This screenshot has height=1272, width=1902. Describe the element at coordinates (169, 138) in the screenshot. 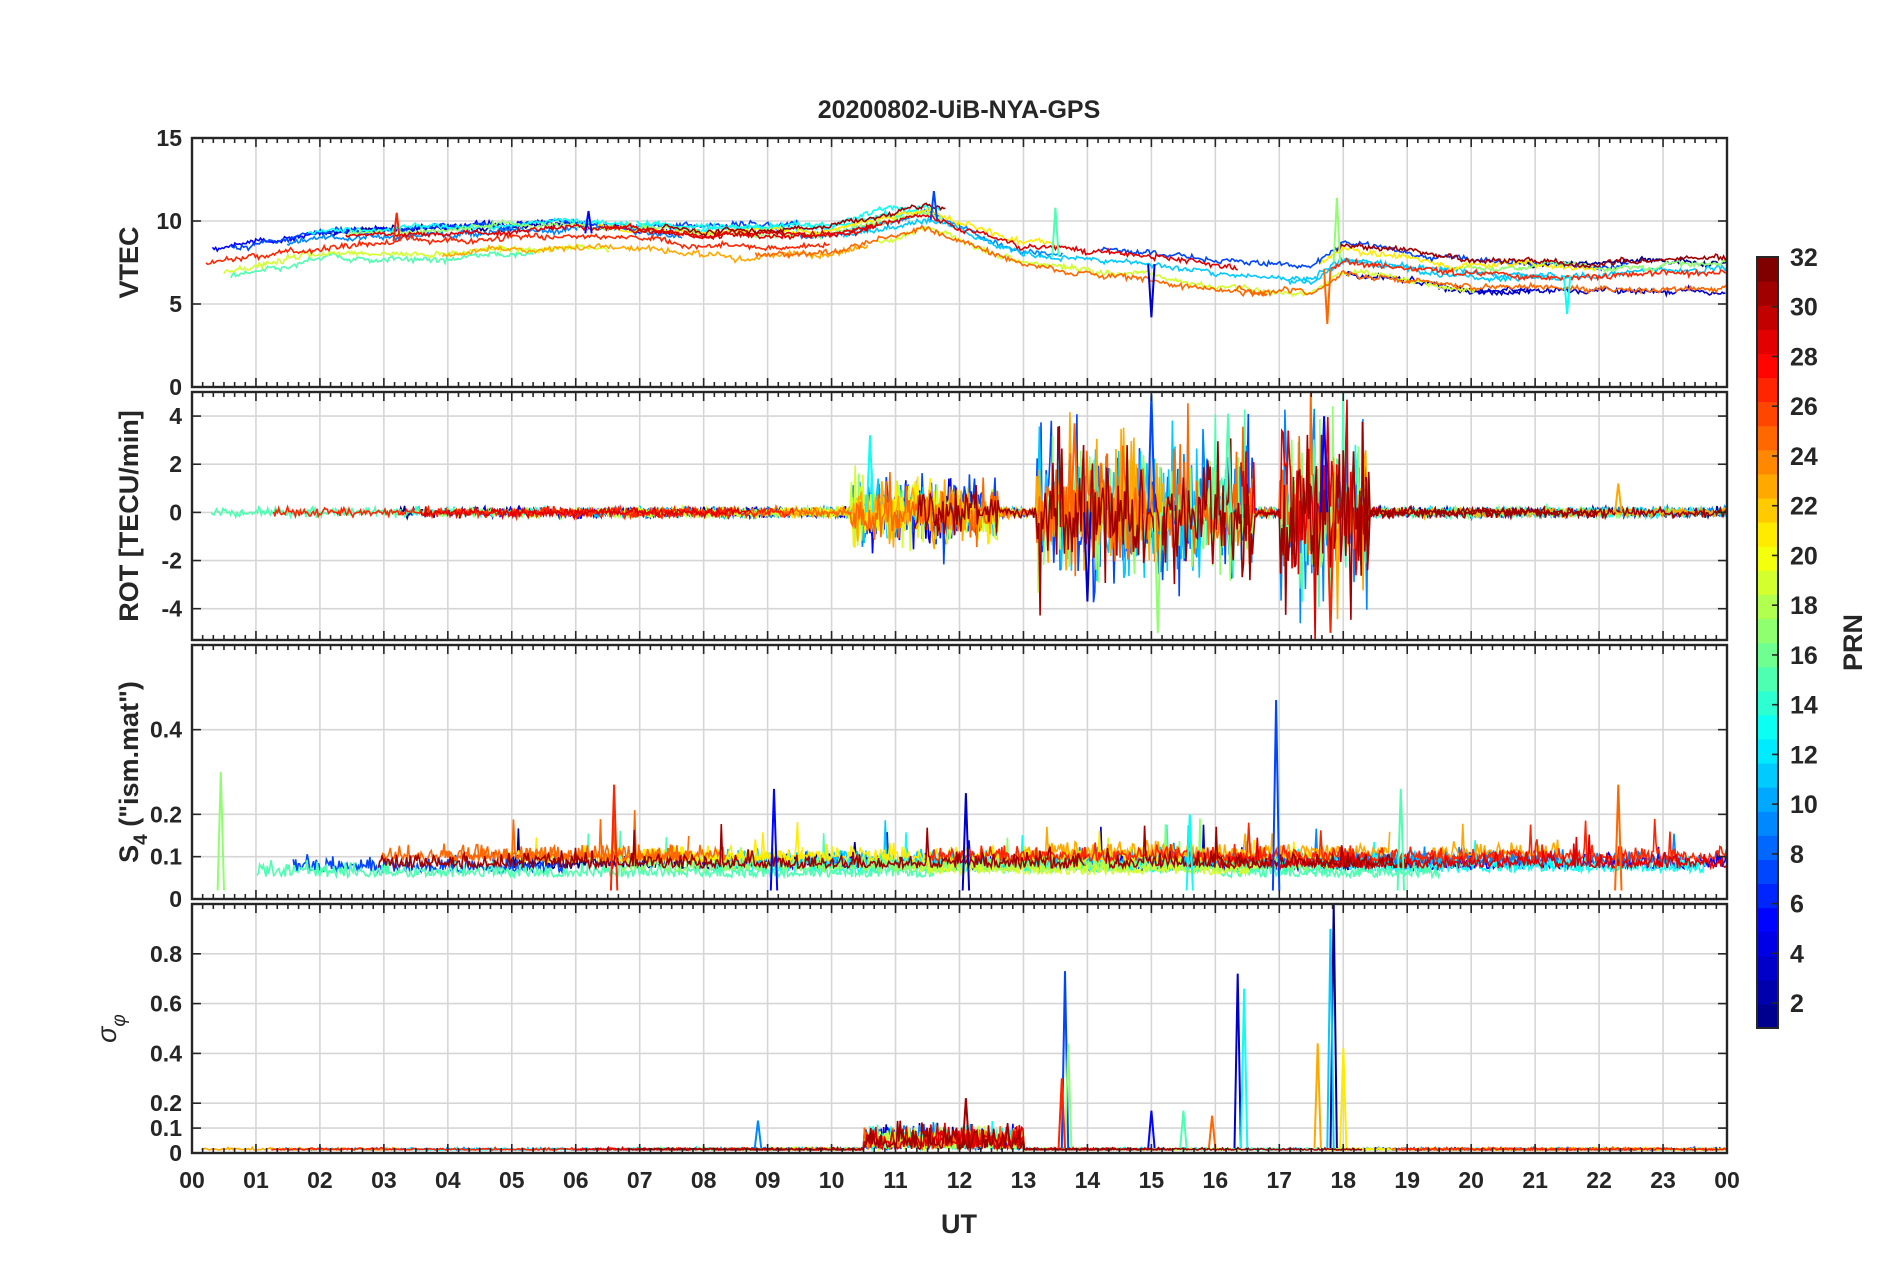

I see `y-tick-label-vtec: 15` at that location.